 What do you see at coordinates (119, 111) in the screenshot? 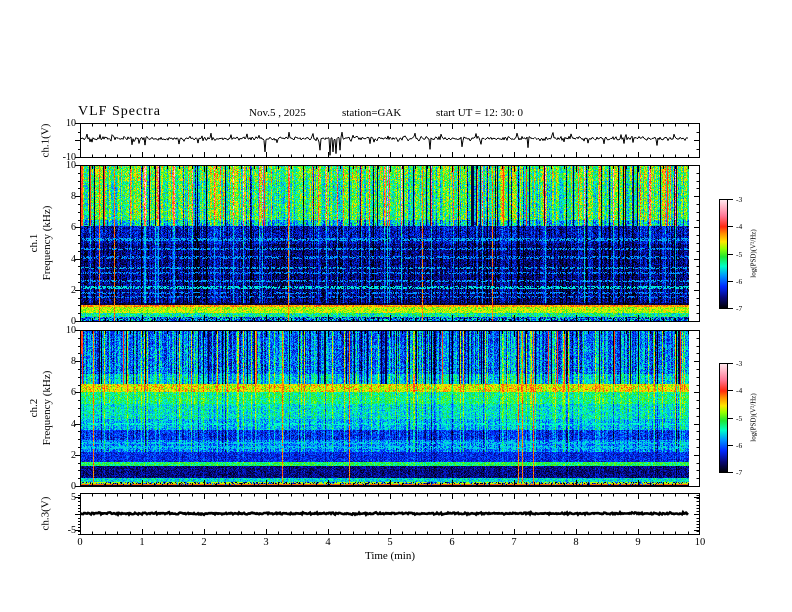
I see `page-title: VLF Spectra` at bounding box center [119, 111].